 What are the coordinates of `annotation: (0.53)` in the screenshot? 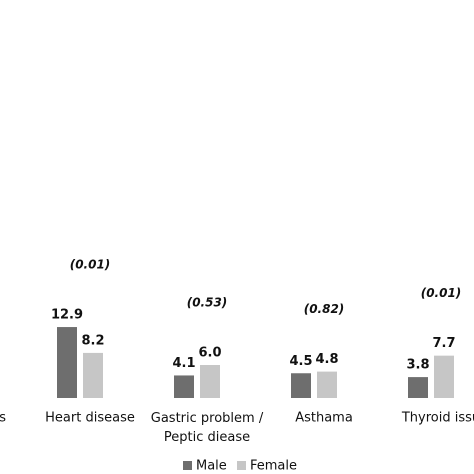 It's located at (207, 303).